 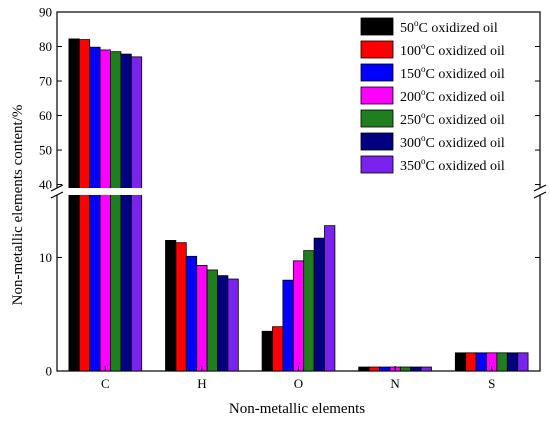 What do you see at coordinates (452, 96) in the screenshot?
I see `legend-label-200: 200oC oxidized oil` at bounding box center [452, 96].